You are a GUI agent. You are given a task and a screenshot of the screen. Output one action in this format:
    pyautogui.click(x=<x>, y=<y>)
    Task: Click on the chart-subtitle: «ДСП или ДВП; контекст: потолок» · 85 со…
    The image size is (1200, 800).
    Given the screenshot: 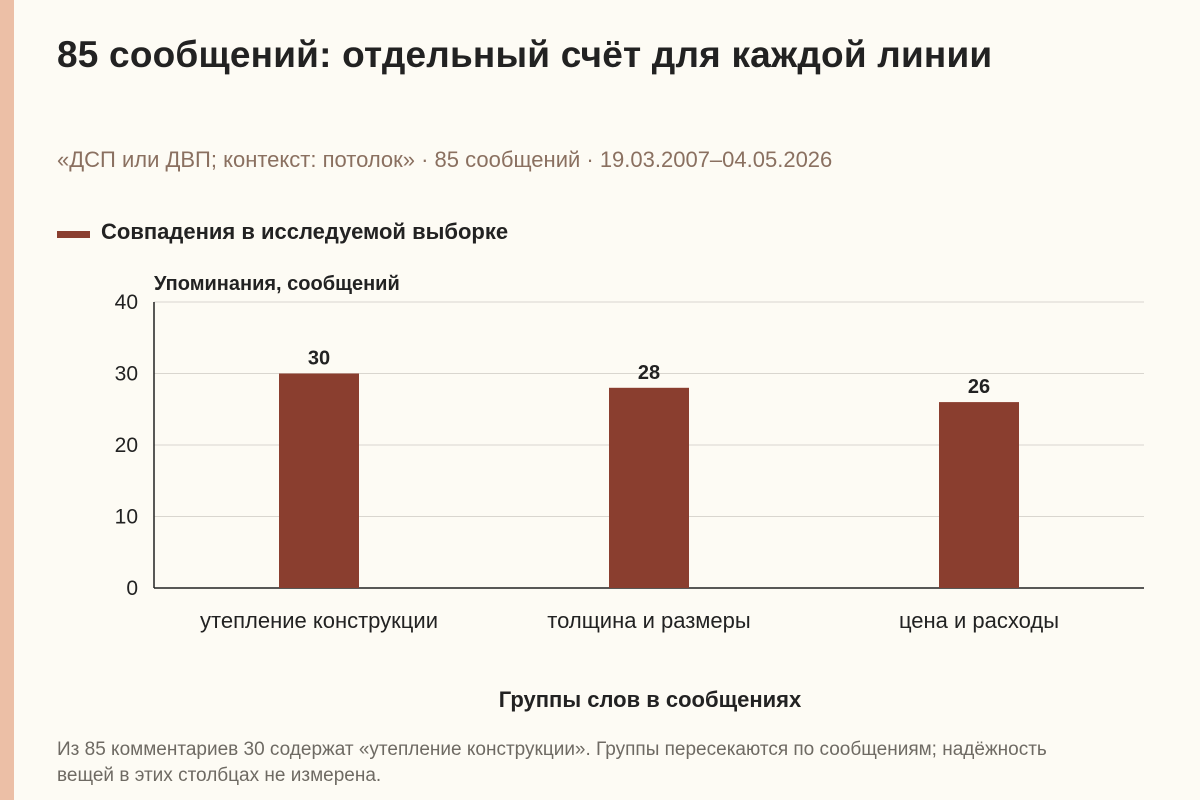 What is the action you would take?
    pyautogui.click(x=445, y=159)
    